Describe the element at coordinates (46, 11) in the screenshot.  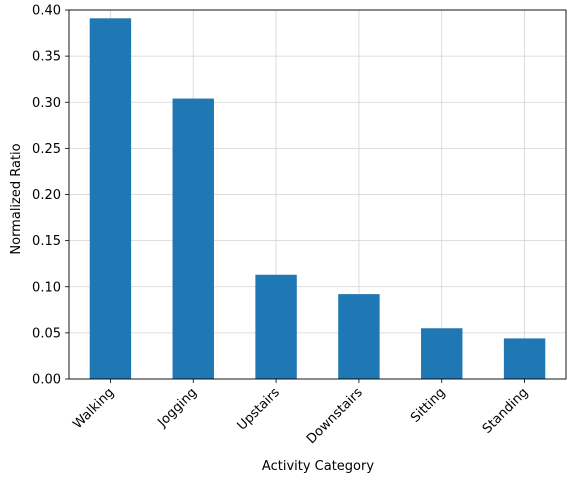
I see `y-tick-label: 0.40` at that location.